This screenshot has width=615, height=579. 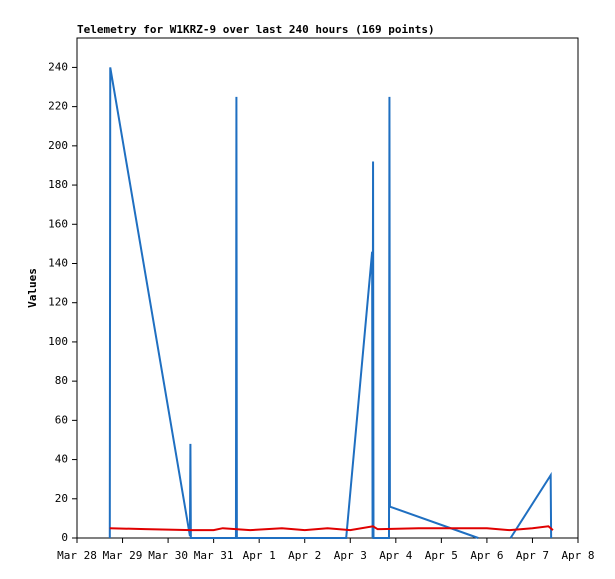 I want to click on x-tick-label: Apr 3, so click(x=350, y=555).